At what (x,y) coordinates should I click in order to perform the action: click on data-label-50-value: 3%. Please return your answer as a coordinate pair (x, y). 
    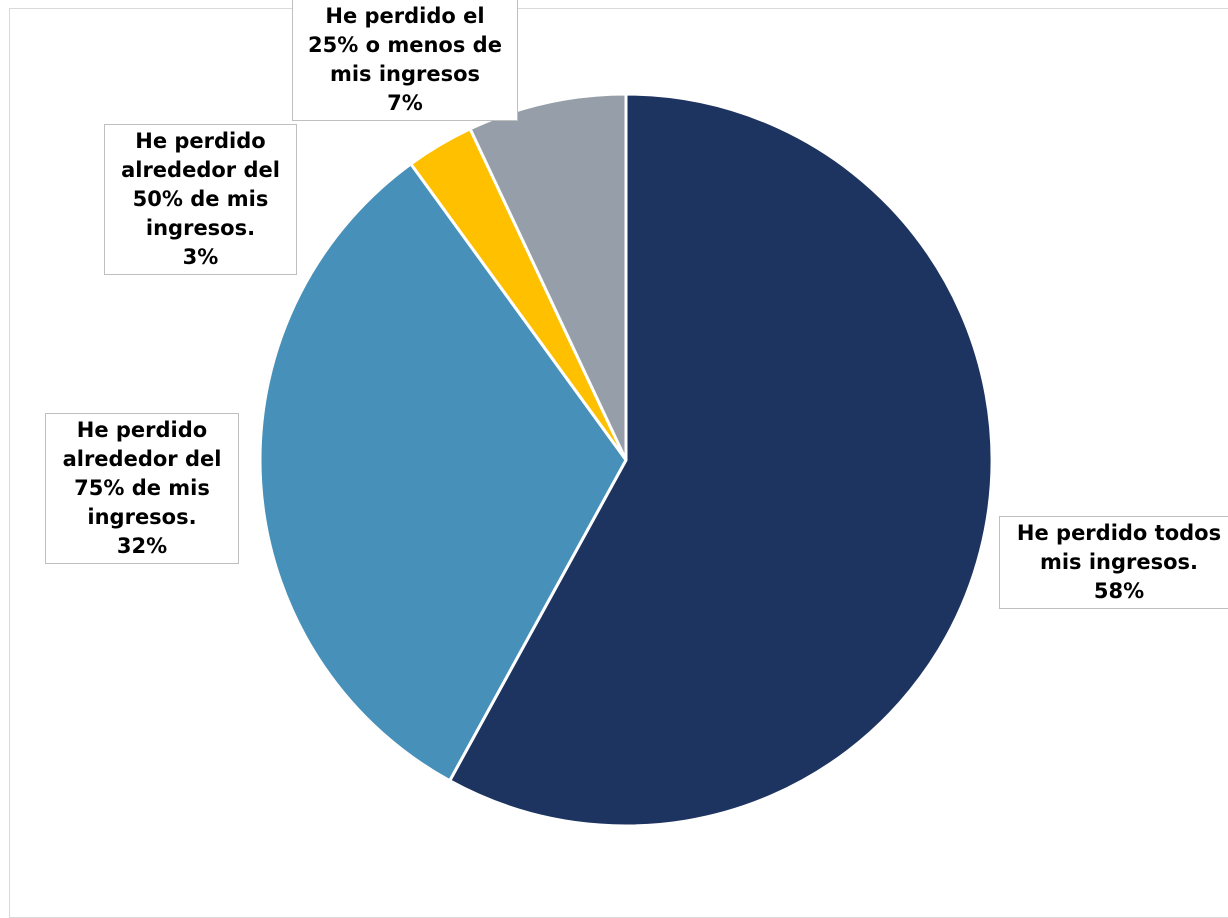
    Looking at the image, I should click on (200, 257).